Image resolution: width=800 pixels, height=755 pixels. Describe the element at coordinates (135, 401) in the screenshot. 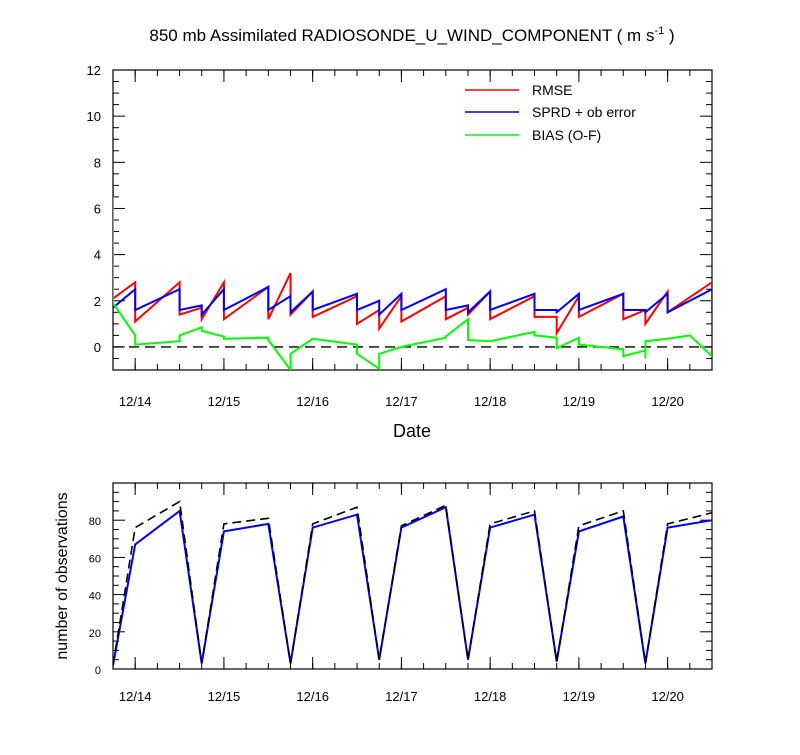

I see `top-x-tick-label: 12/14` at that location.